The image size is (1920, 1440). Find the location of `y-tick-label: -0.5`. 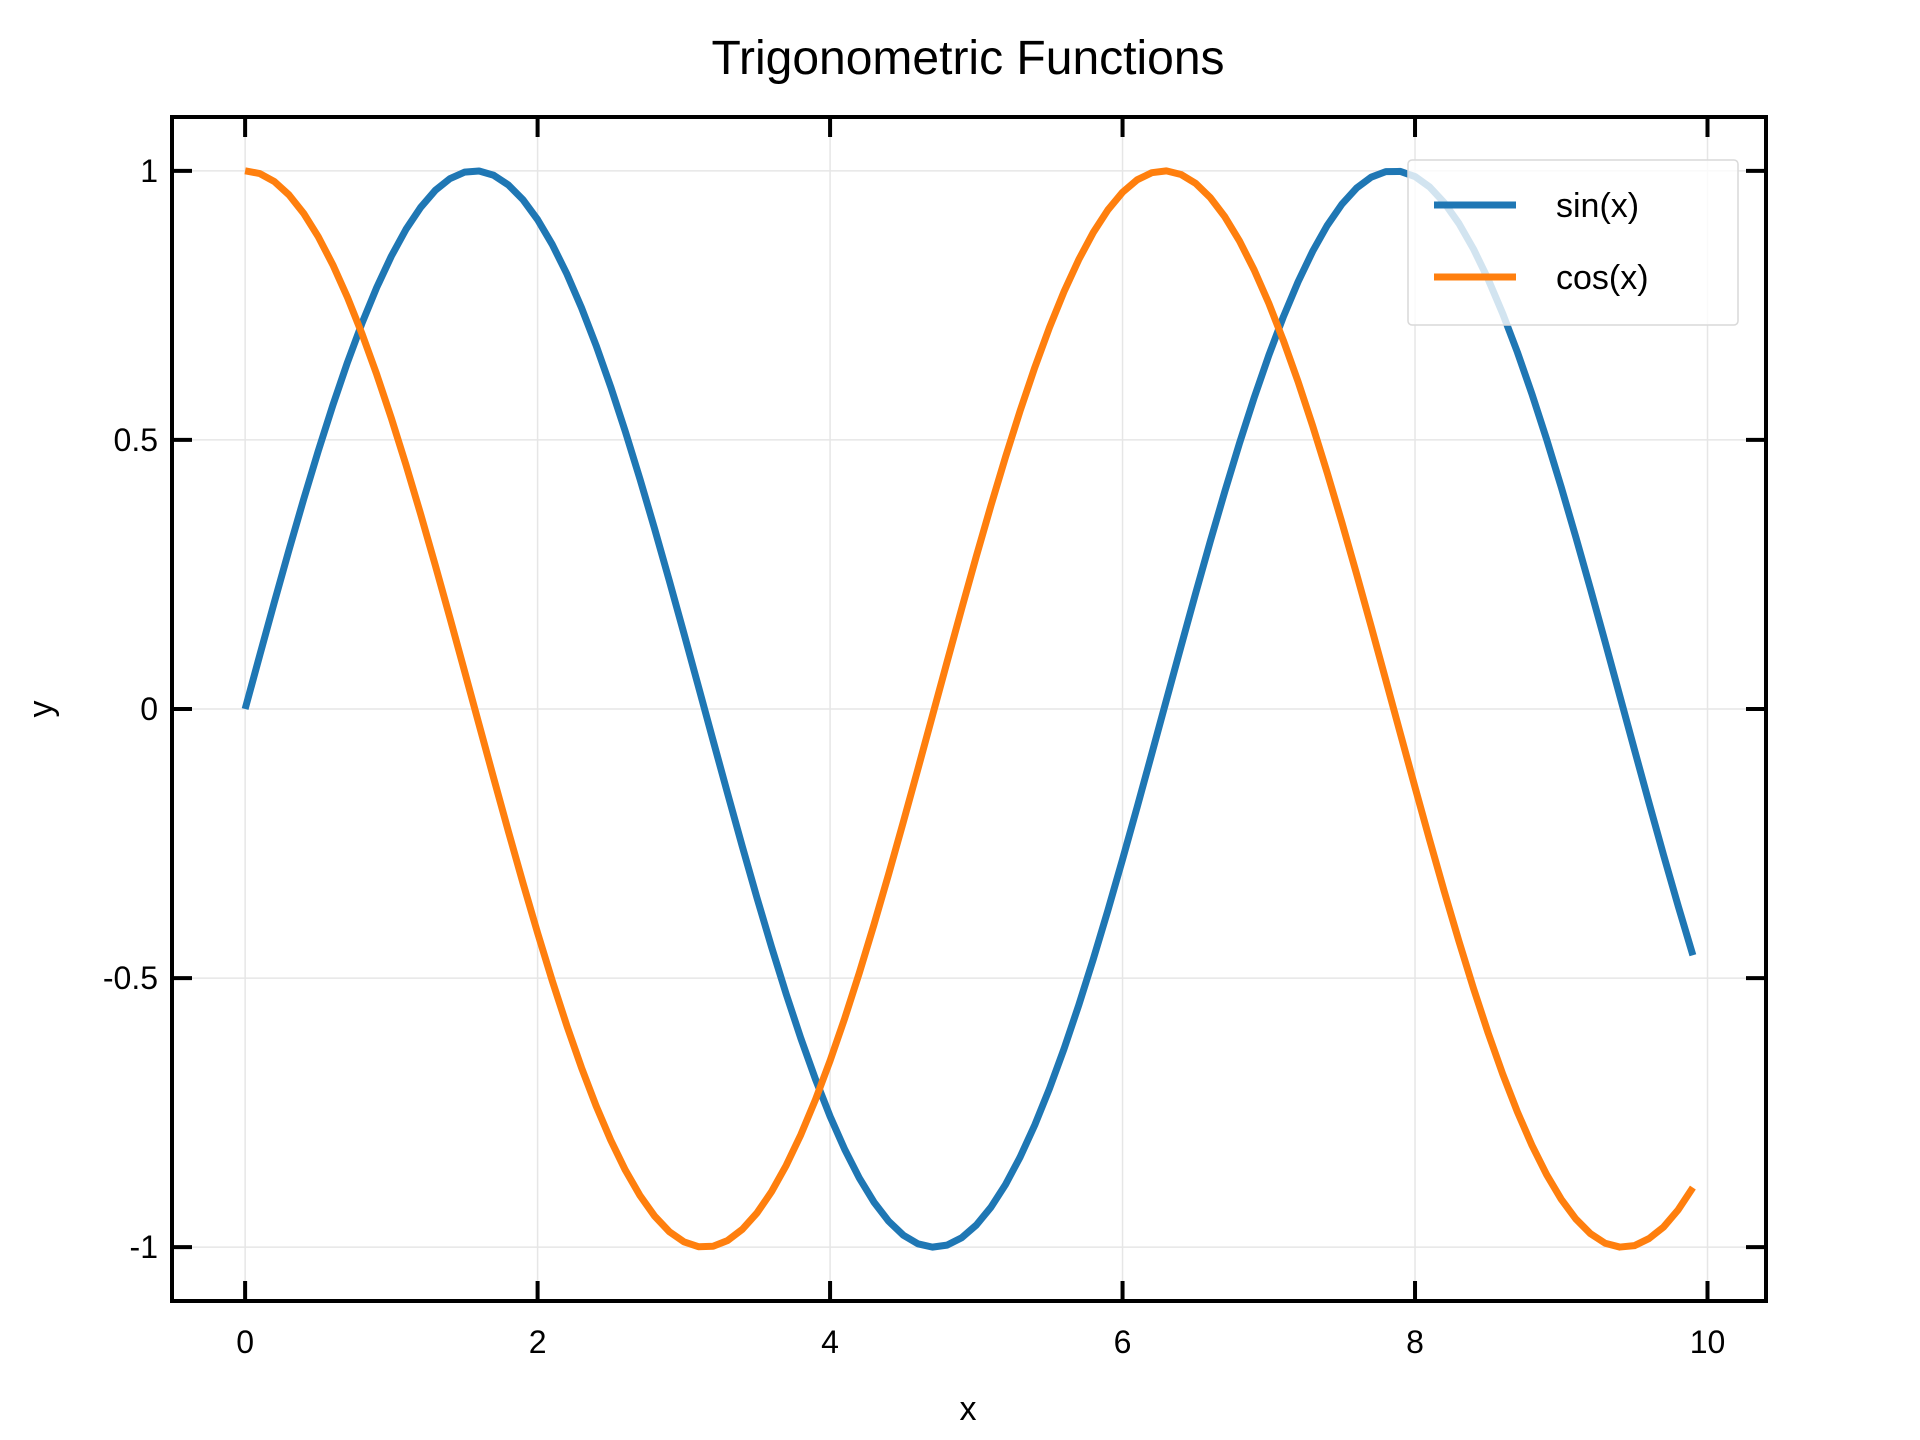

y-tick-label: -0.5 is located at coordinates (130, 978).